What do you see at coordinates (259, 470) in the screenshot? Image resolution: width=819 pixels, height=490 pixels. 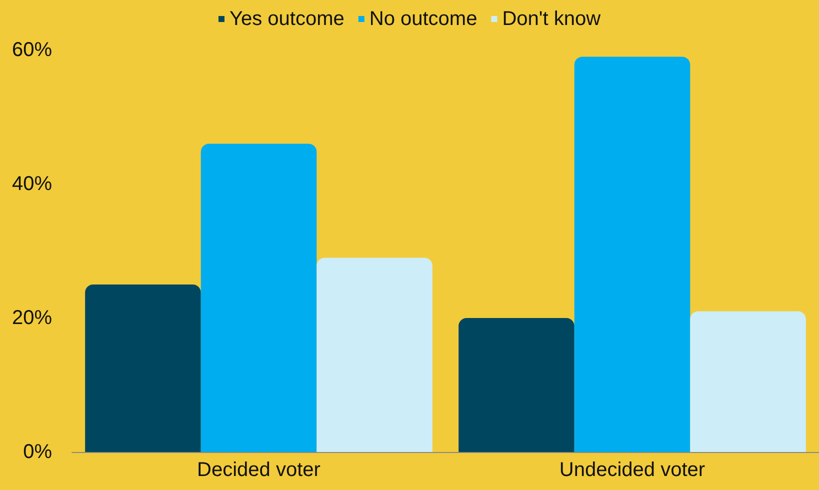 I see `x-tick-label: Decided voter` at bounding box center [259, 470].